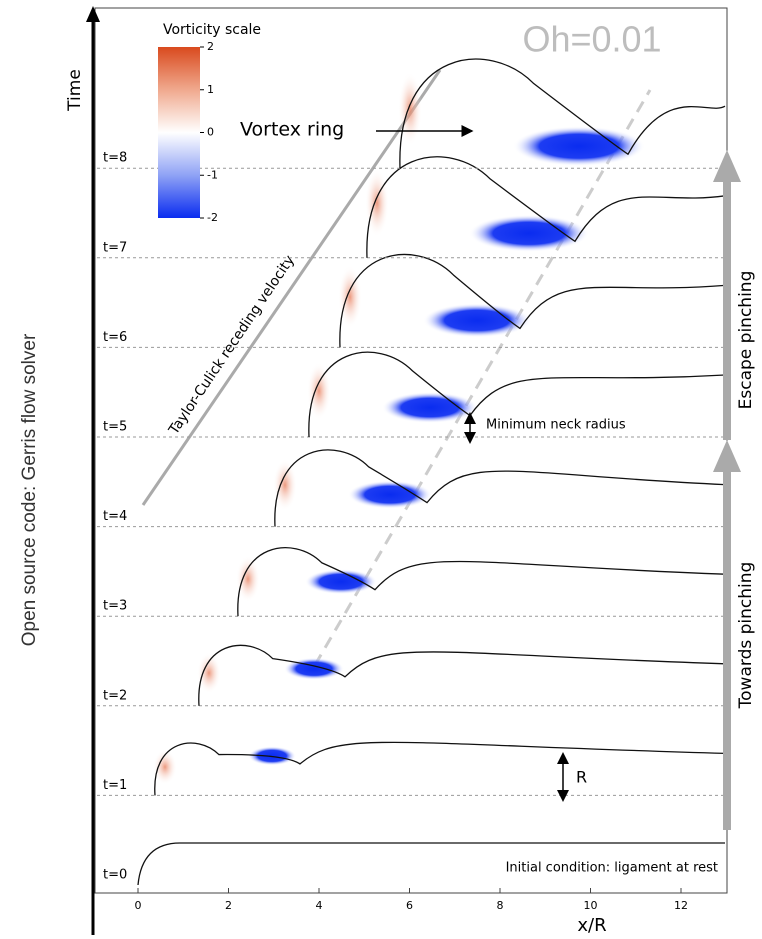 This screenshot has height=939, width=762. I want to click on x-tick-label: 12, so click(681, 905).